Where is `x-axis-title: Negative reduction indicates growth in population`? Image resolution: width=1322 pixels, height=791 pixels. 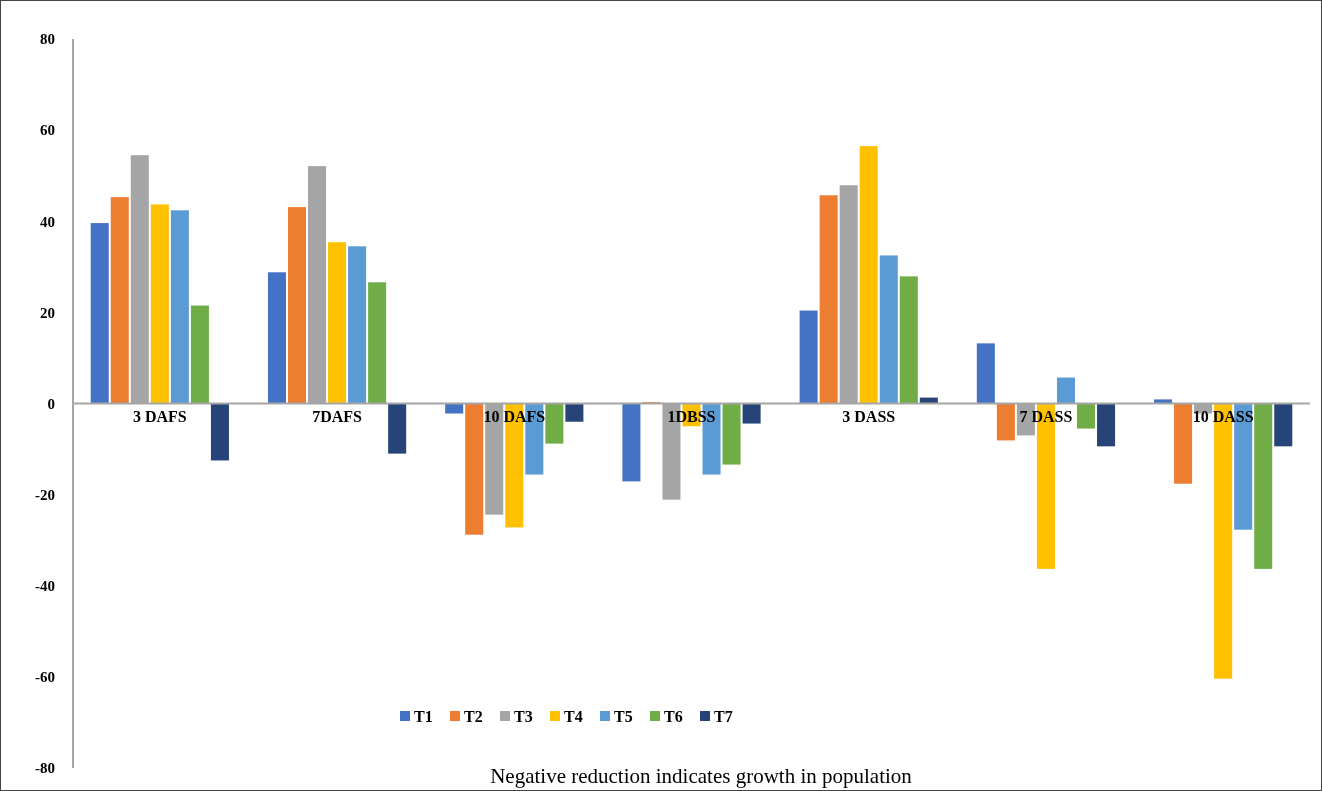
x-axis-title: Negative reduction indicates growth in population is located at coordinates (701, 776).